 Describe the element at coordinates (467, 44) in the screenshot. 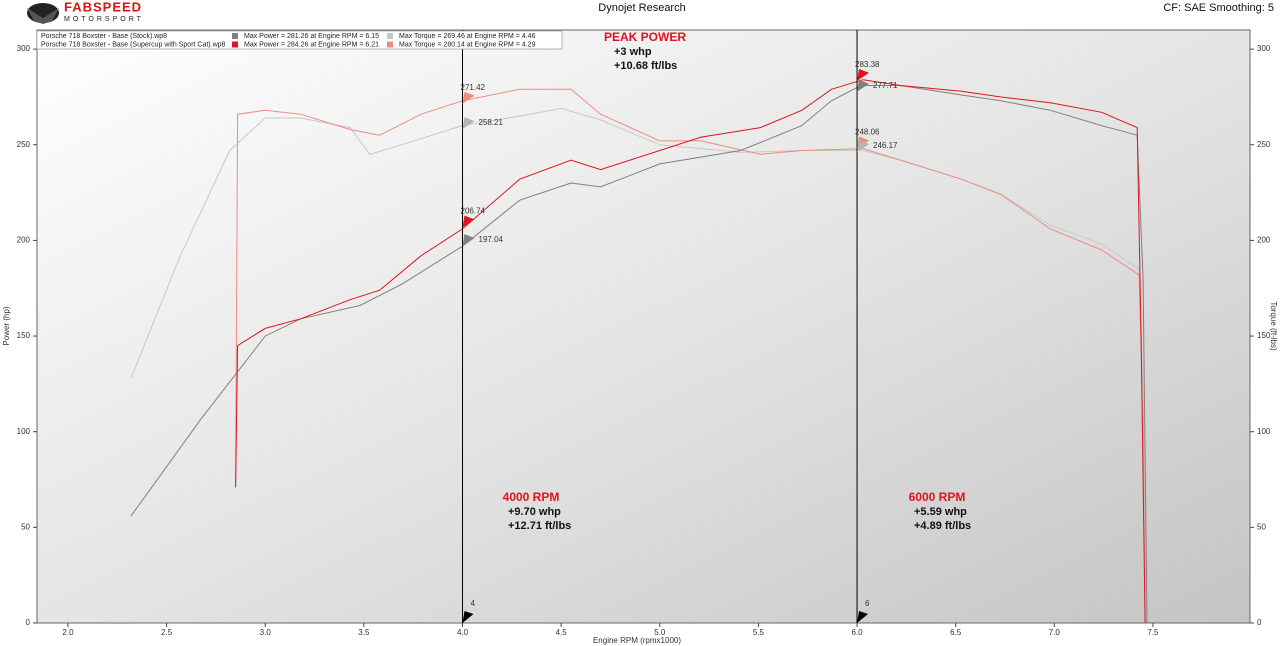

I see `legend-torque: Max Torque = 280.14 at Engine RPM = 4.29` at that location.